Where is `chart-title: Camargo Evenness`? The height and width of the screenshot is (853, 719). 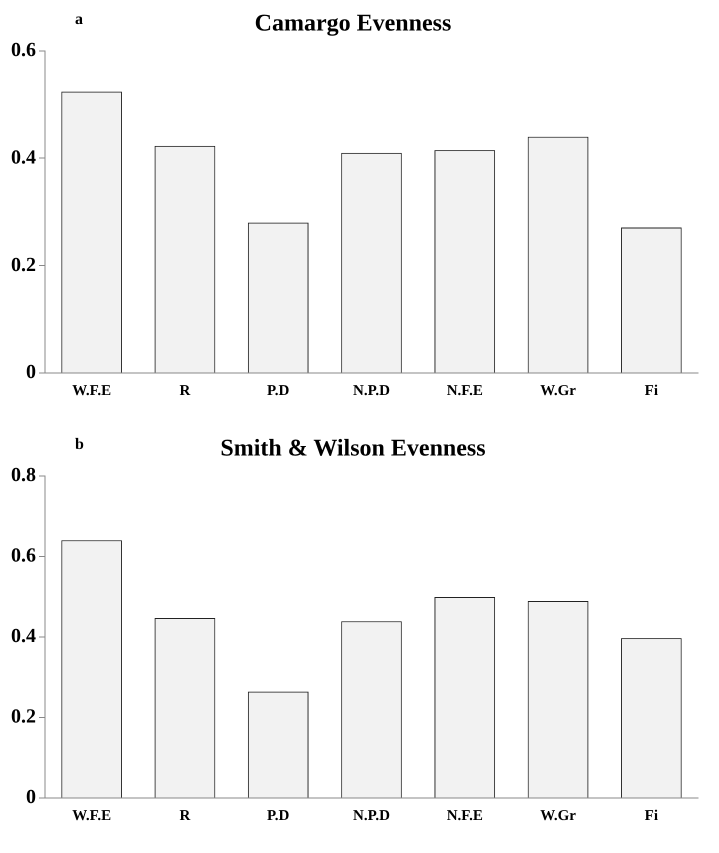 chart-title: Camargo Evenness is located at coordinates (353, 23).